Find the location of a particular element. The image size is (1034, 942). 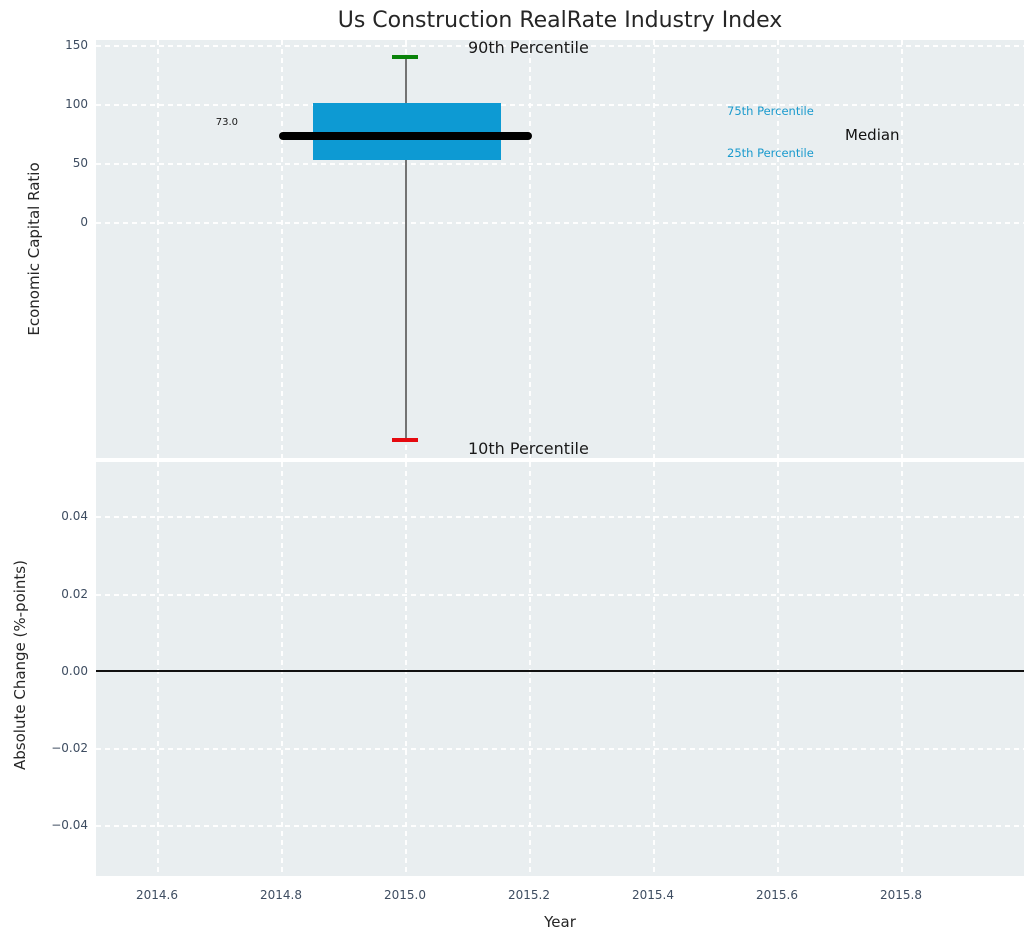

boxplot-iqr-box is located at coordinates (407, 131).